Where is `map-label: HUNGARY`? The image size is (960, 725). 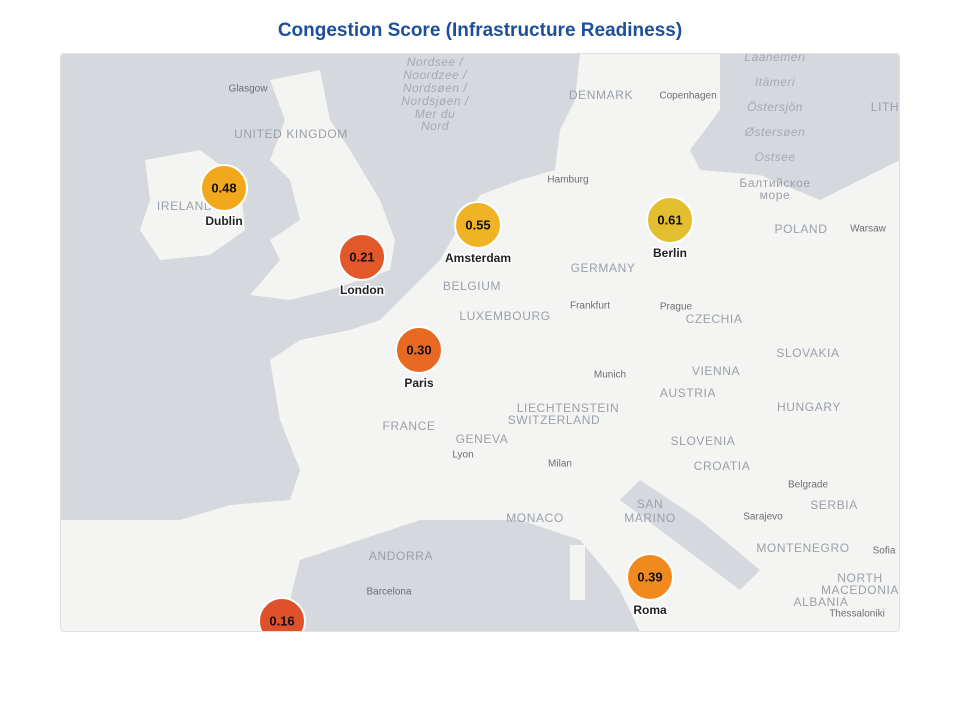
map-label: HUNGARY is located at coordinates (809, 407).